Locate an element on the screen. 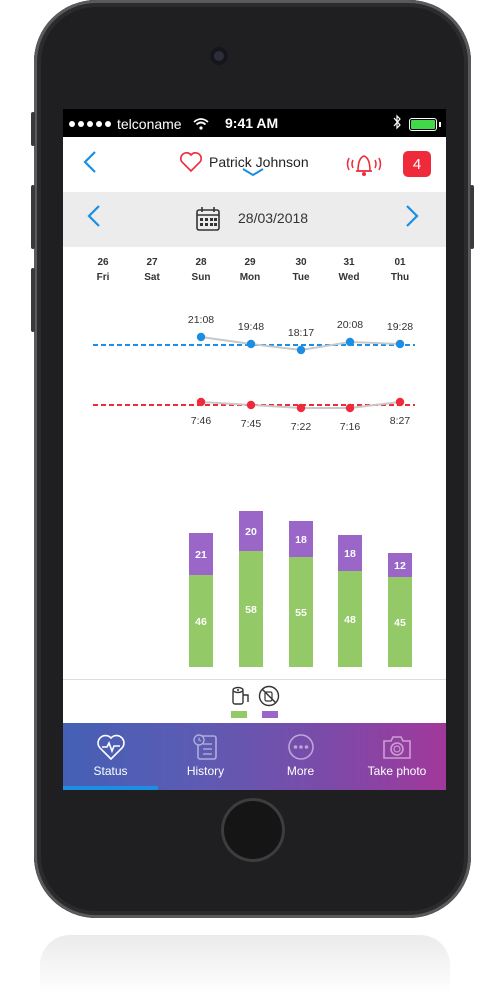 The height and width of the screenshot is (1000, 493). data-label: 7:22 is located at coordinates (301, 427).